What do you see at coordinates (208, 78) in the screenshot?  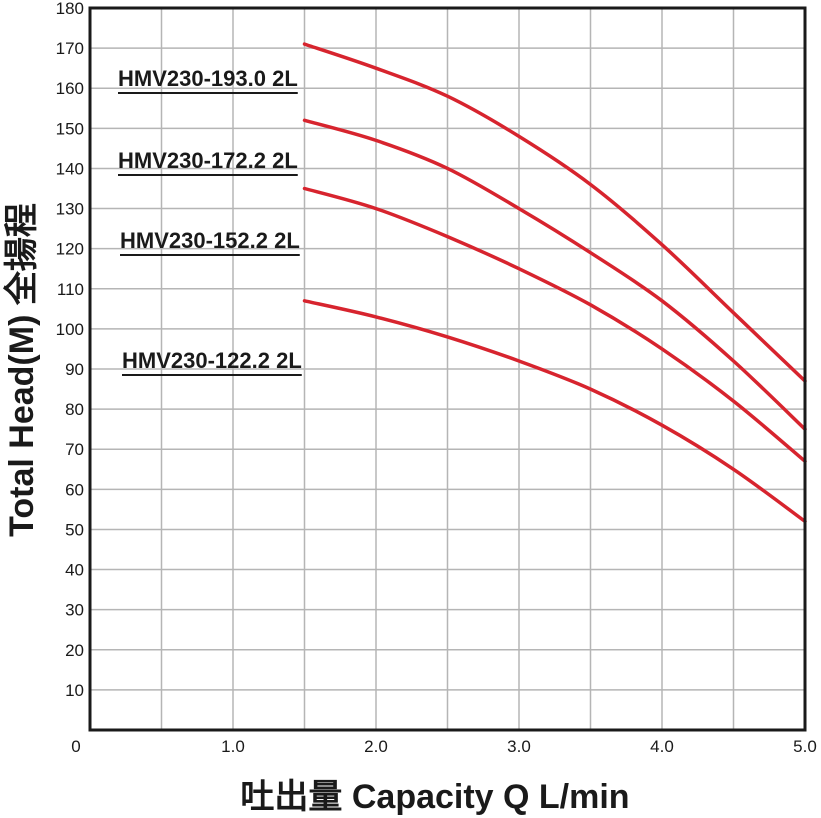 I see `series-label-1: HMV230-193.0 2L` at bounding box center [208, 78].